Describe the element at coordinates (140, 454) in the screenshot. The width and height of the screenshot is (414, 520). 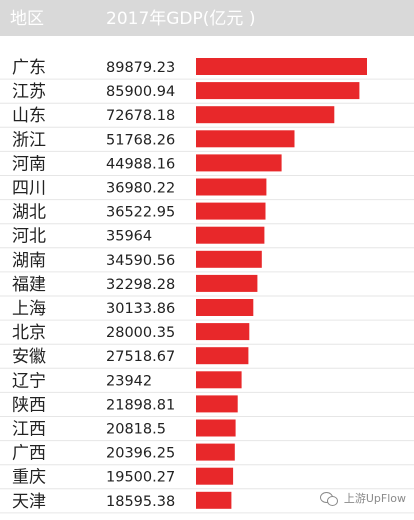
I see `value-label: 20396.25` at that location.